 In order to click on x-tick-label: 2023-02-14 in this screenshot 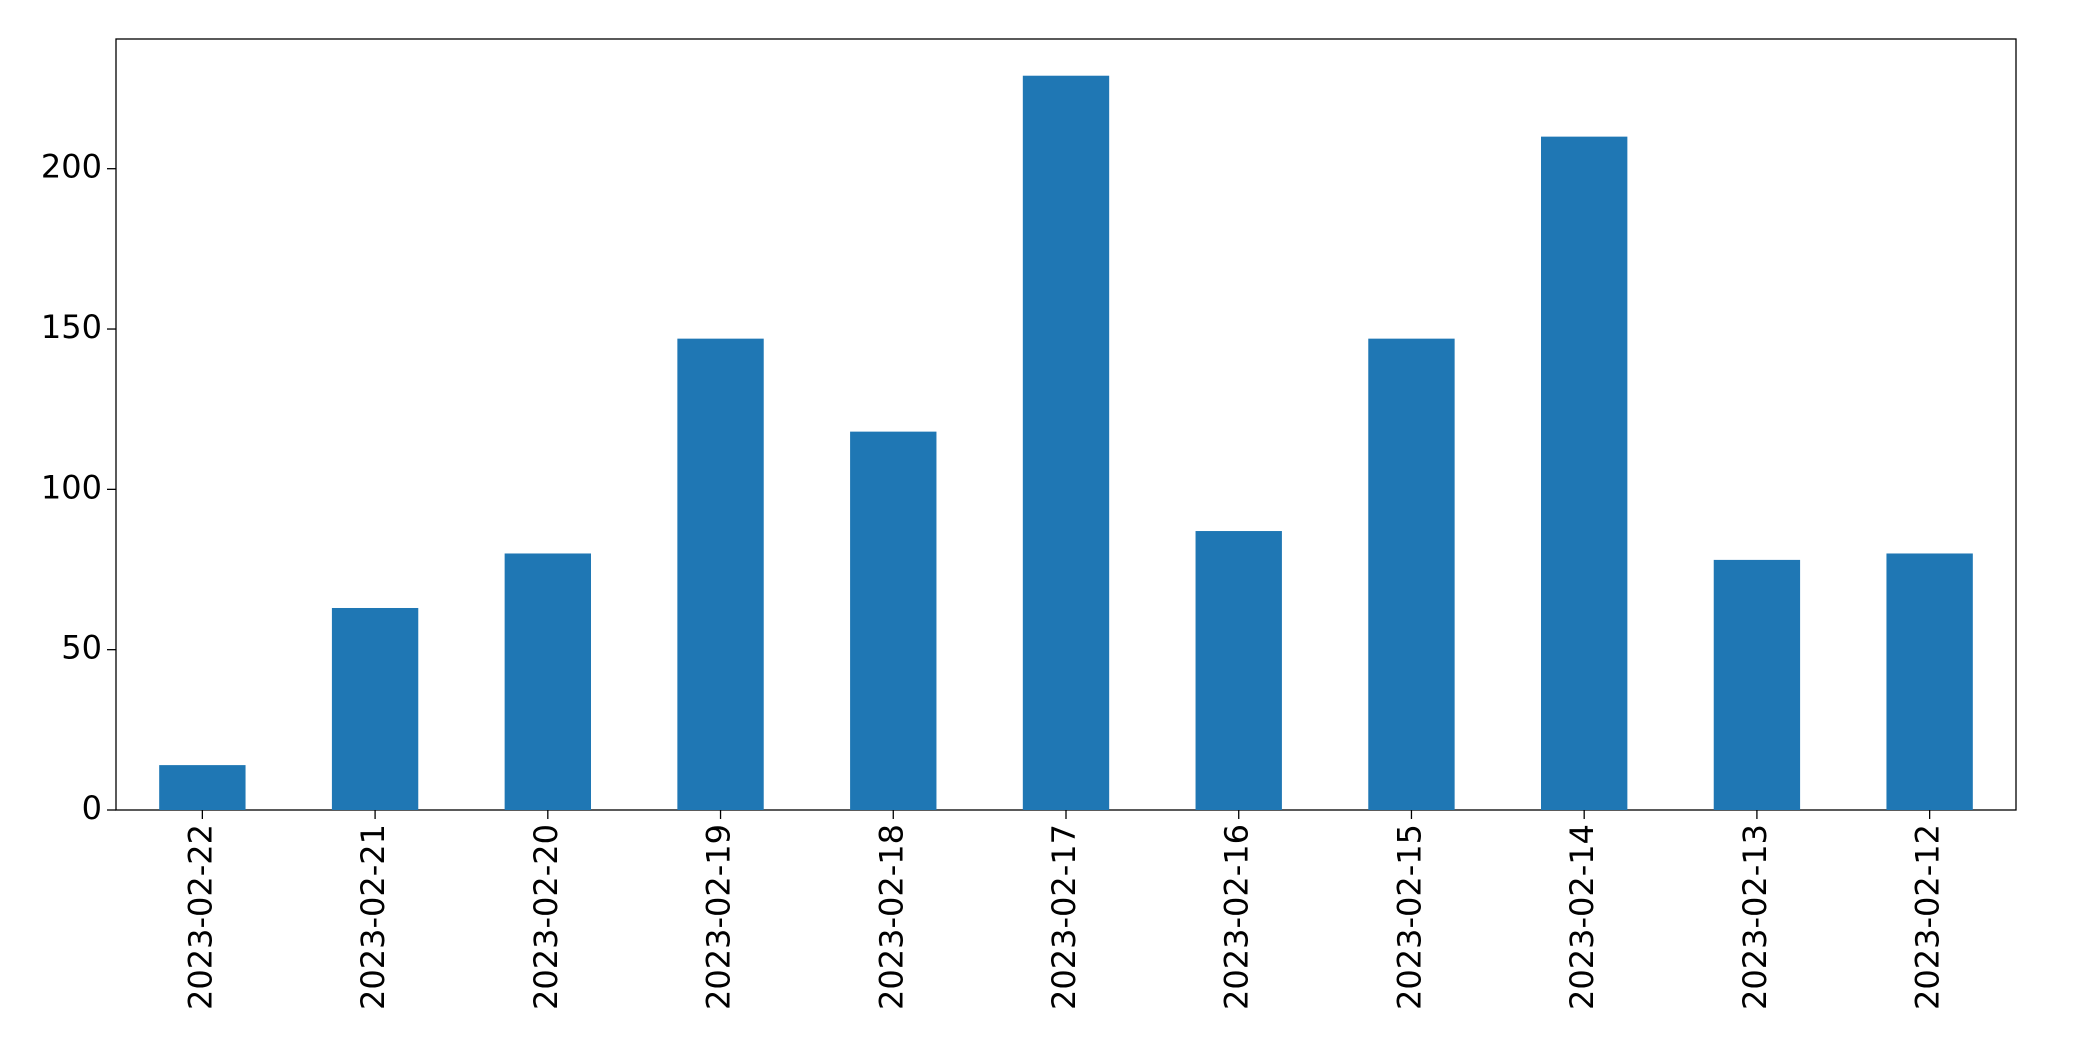, I will do `click(1582, 917)`.